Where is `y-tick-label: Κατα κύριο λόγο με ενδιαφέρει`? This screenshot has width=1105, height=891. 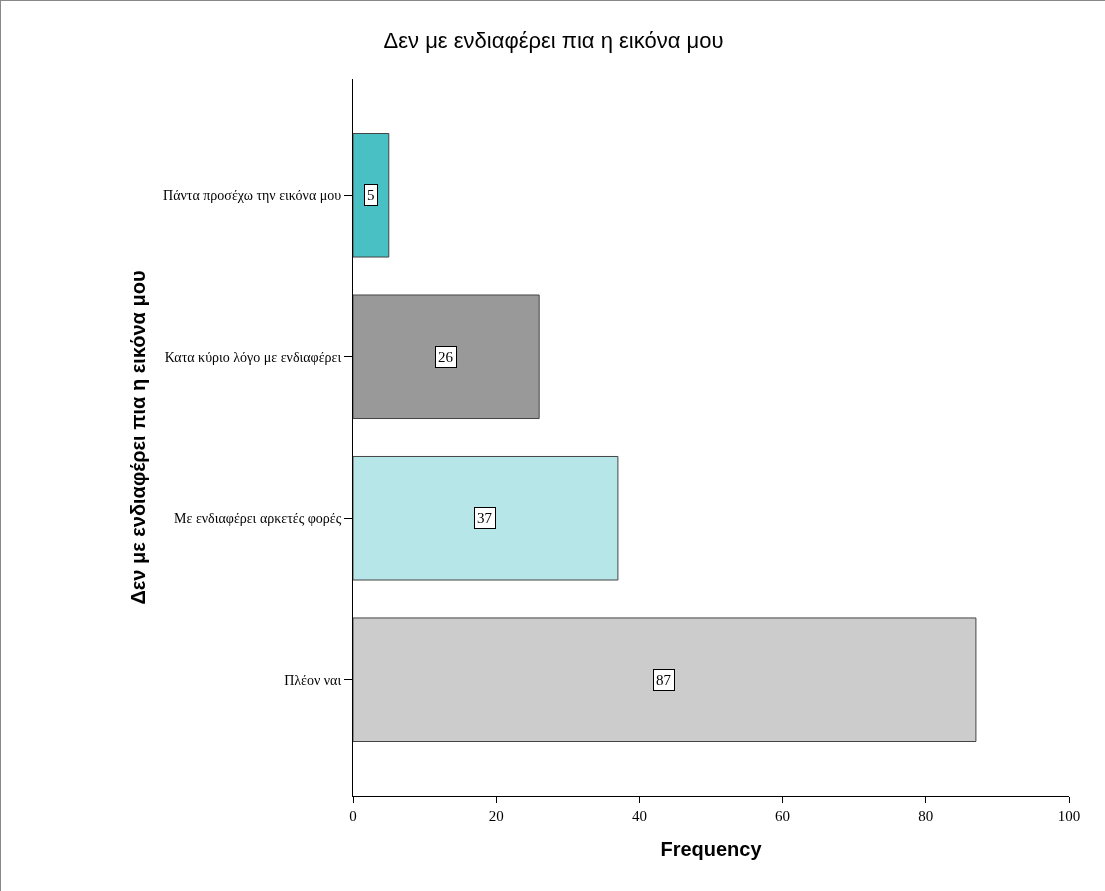 y-tick-label: Κατα κύριο λόγο με ενδιαφέρει is located at coordinates (253, 357).